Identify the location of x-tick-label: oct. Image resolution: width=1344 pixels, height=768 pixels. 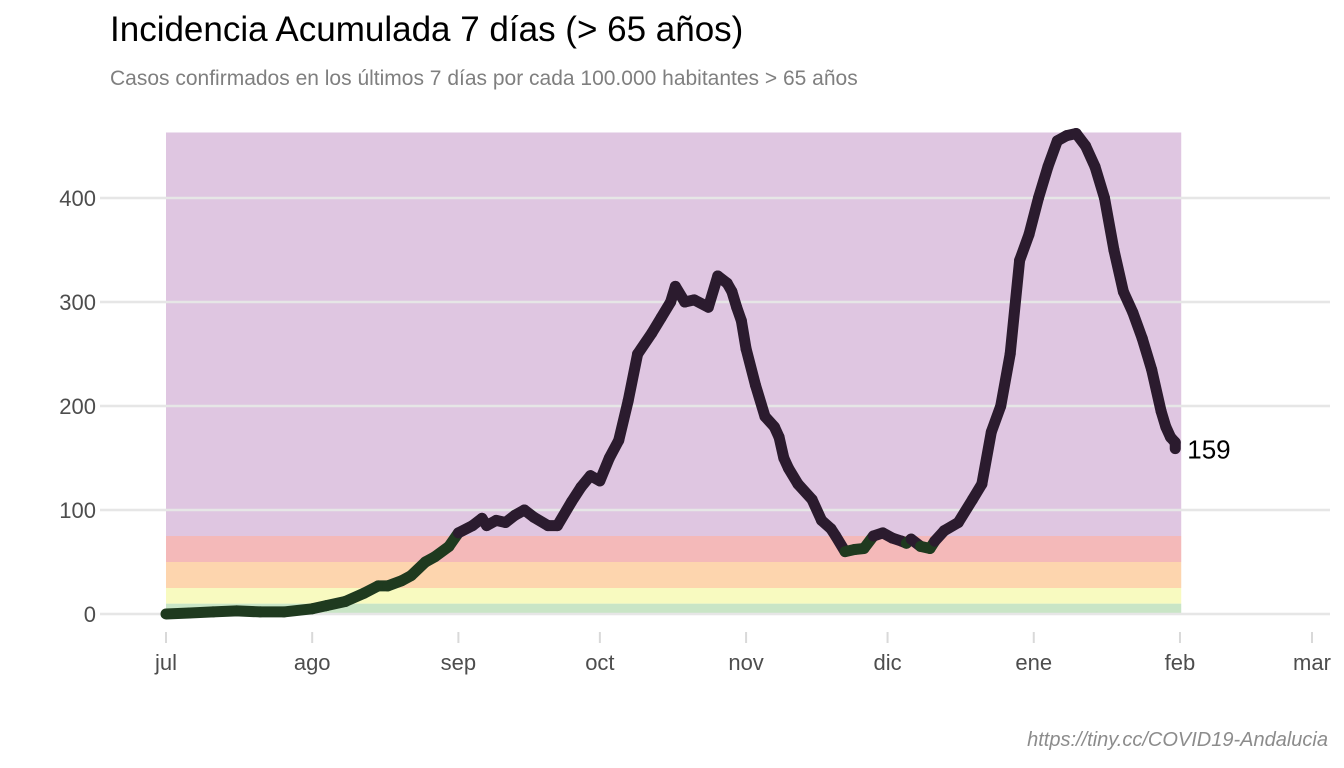
(599, 662).